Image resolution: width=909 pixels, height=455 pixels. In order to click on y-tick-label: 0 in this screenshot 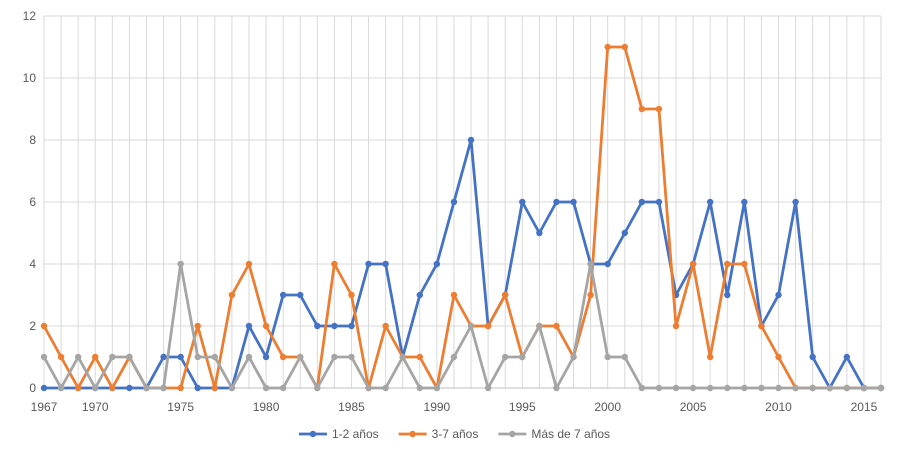, I will do `click(32, 388)`.